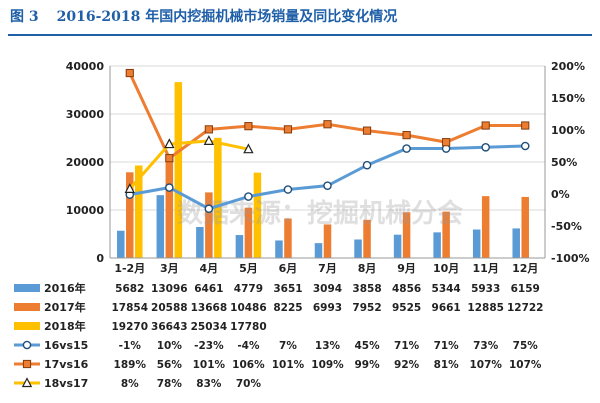 This screenshot has height=403, width=600. What do you see at coordinates (130, 346) in the screenshot?
I see `table-cell: -1%` at bounding box center [130, 346].